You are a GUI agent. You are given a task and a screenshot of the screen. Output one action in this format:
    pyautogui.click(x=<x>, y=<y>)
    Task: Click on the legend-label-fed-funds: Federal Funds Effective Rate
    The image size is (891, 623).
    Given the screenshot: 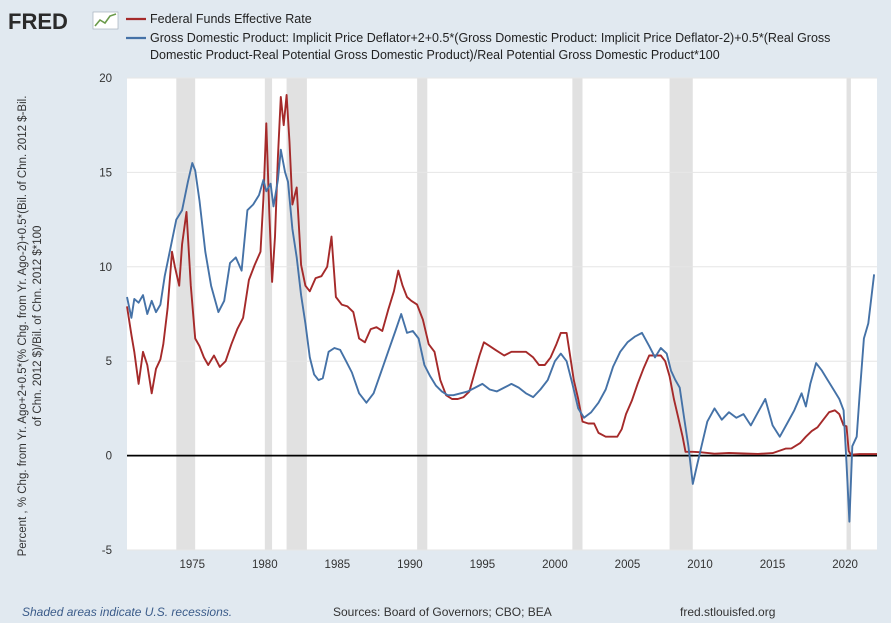 What is the action you would take?
    pyautogui.click(x=231, y=19)
    